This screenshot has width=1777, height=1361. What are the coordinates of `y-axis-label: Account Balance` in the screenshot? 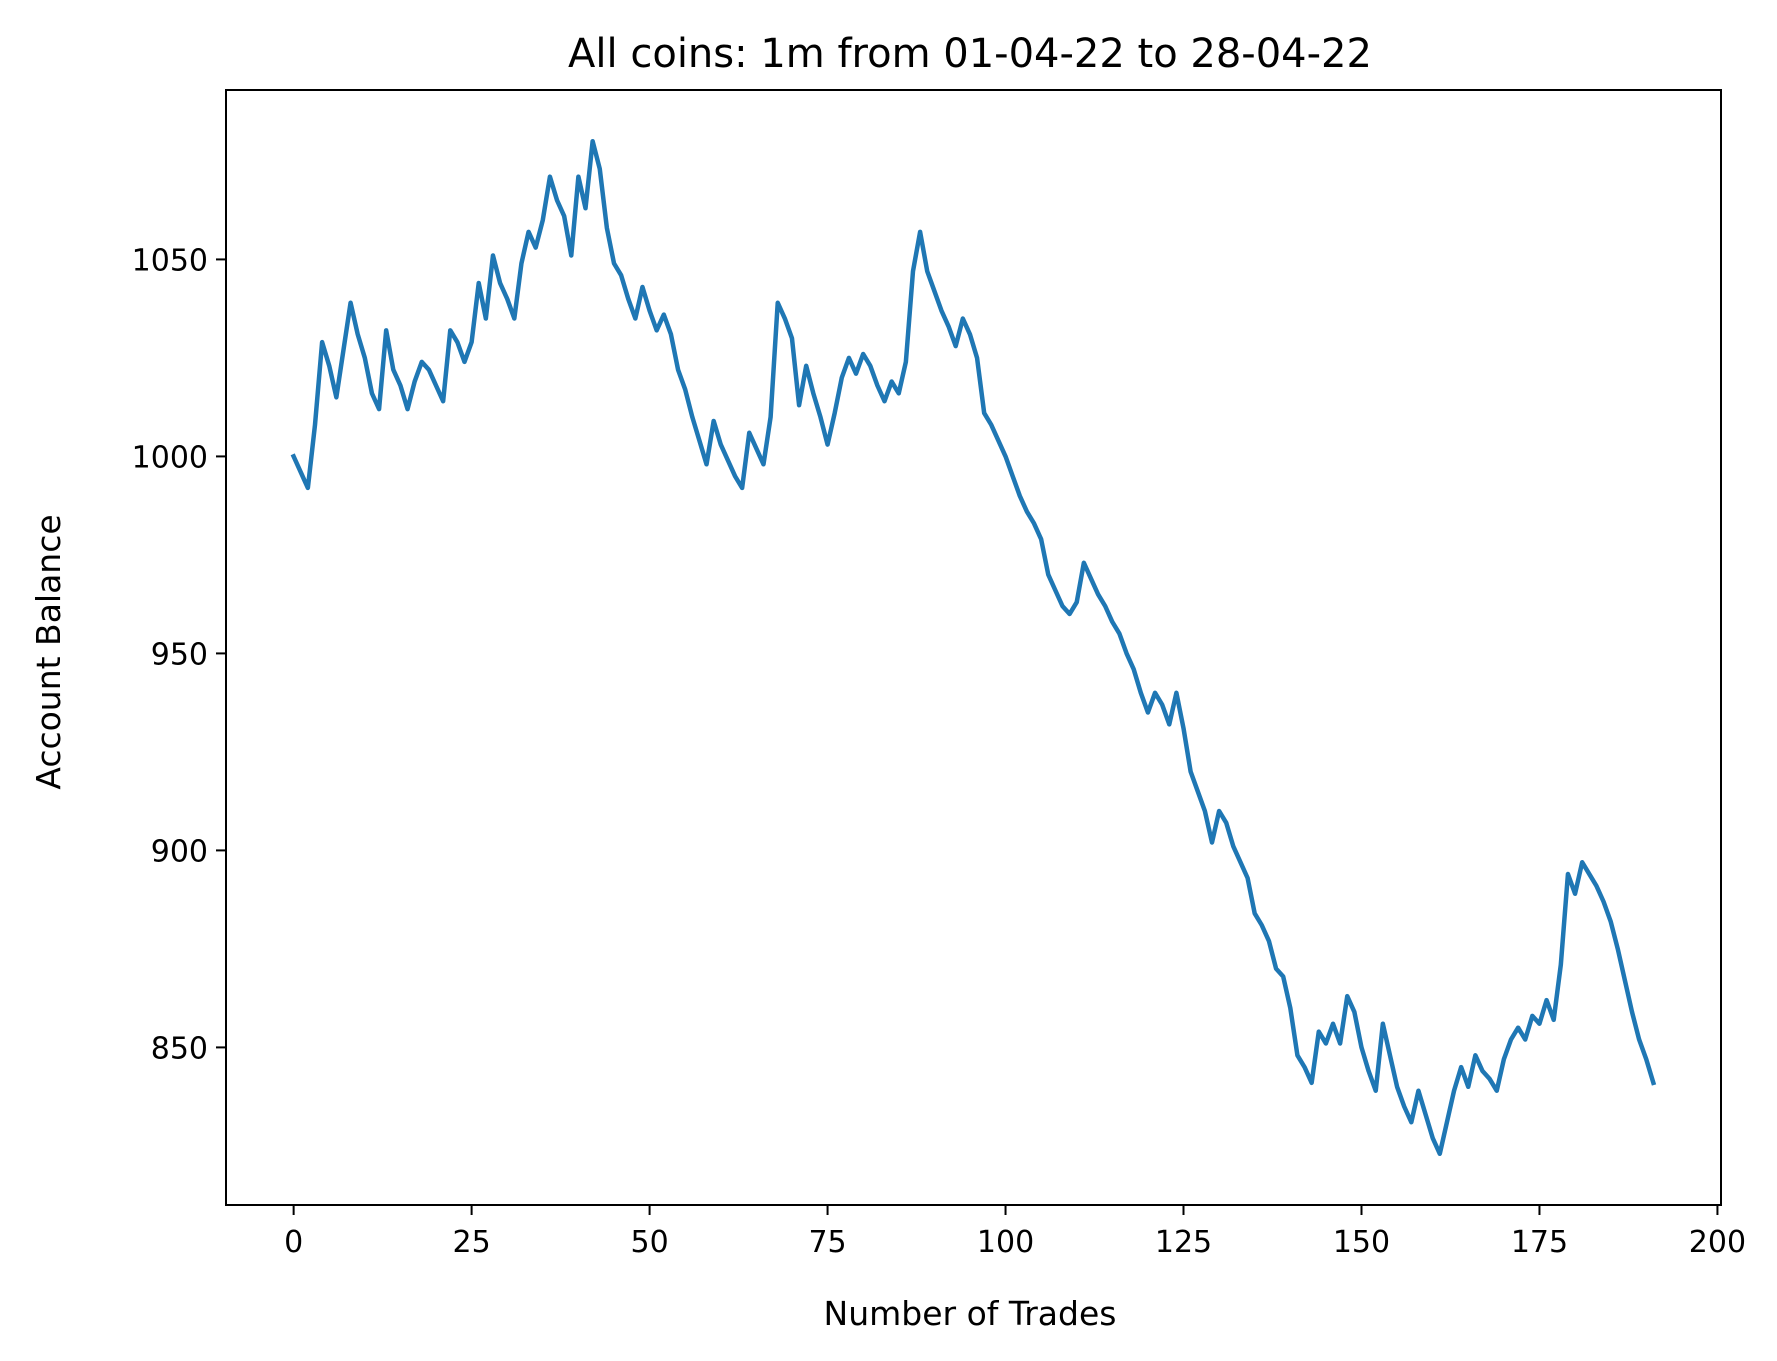 It's located at (48, 651).